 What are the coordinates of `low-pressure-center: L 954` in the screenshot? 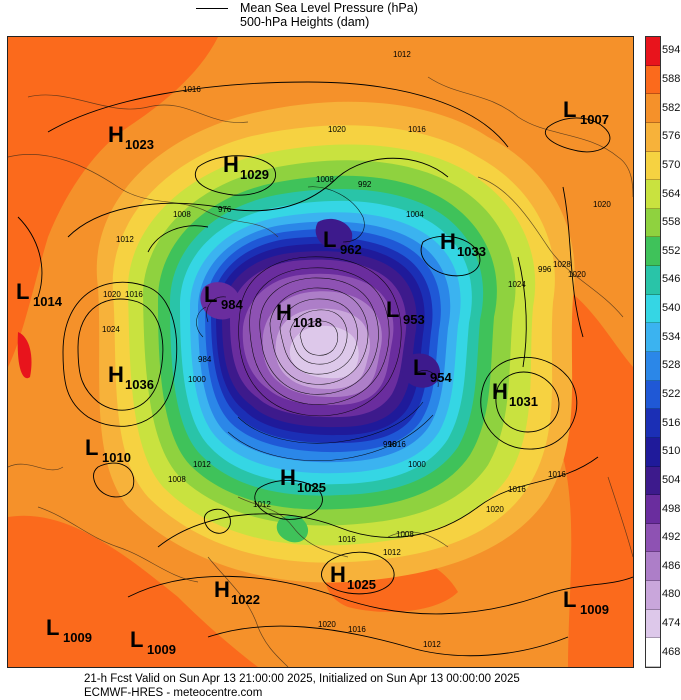 It's located at (432, 370).